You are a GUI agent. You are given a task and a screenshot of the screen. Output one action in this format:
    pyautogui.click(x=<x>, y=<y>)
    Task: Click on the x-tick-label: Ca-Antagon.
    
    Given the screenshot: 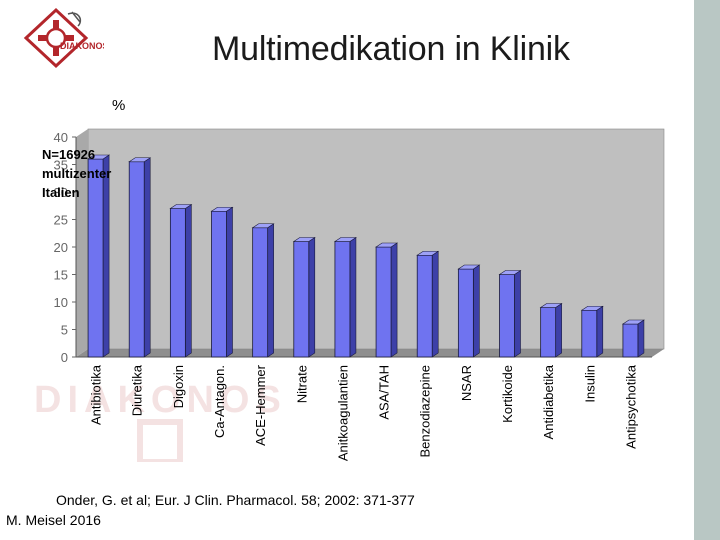 What is the action you would take?
    pyautogui.click(x=219, y=401)
    